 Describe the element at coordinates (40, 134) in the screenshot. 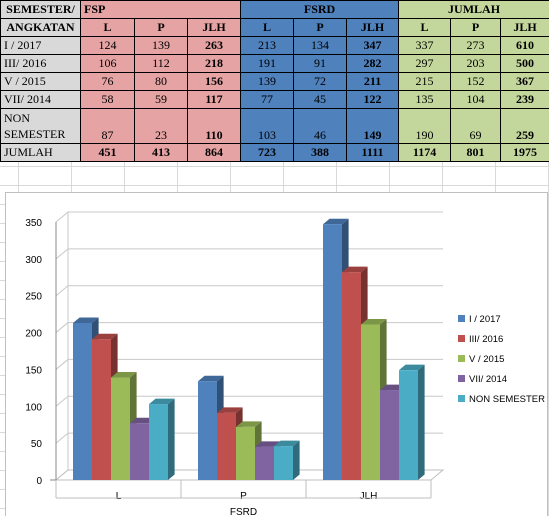

I see `row-label-line: SEMESTER` at that location.